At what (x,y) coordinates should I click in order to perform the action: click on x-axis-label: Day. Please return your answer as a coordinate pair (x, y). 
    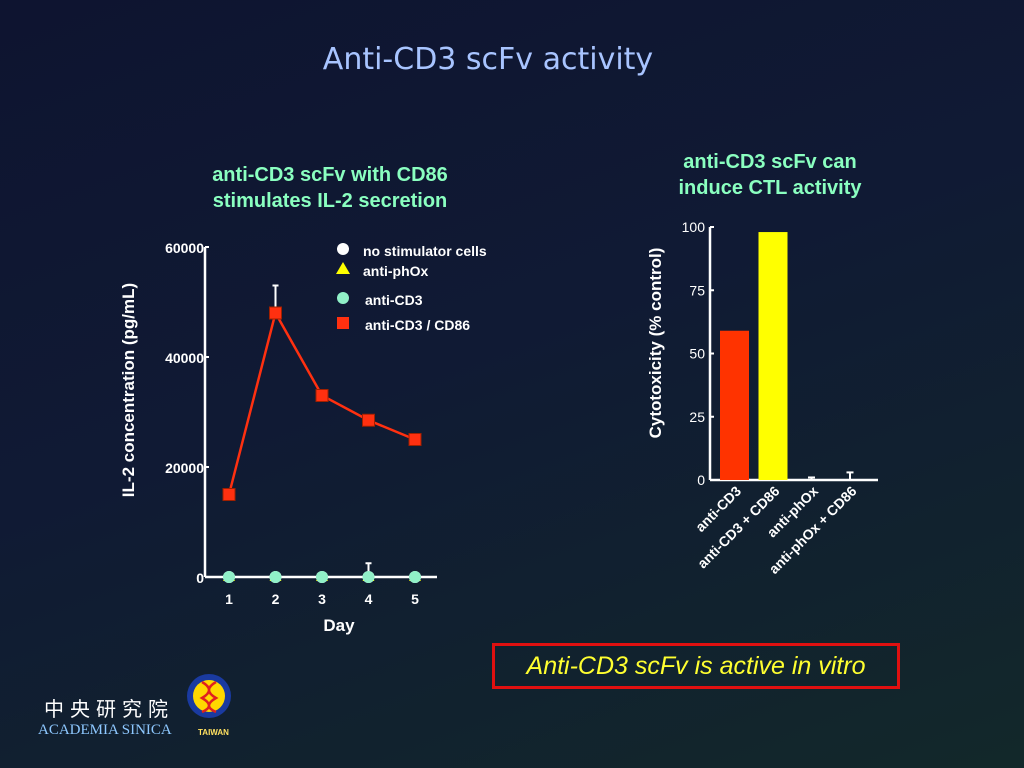
    Looking at the image, I should click on (339, 625).